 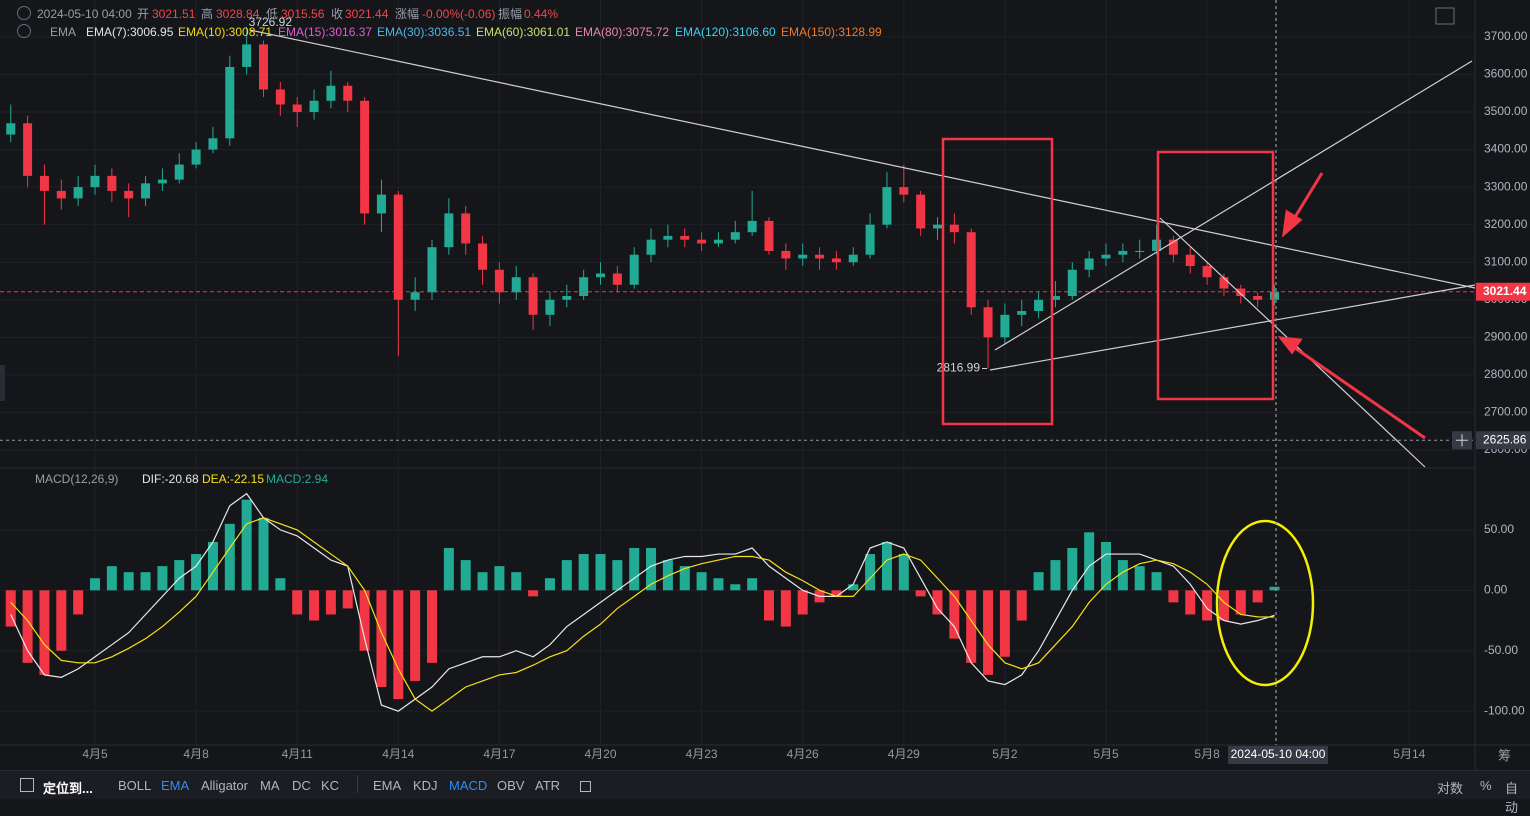 I want to click on highlight-box, so click(x=997, y=281).